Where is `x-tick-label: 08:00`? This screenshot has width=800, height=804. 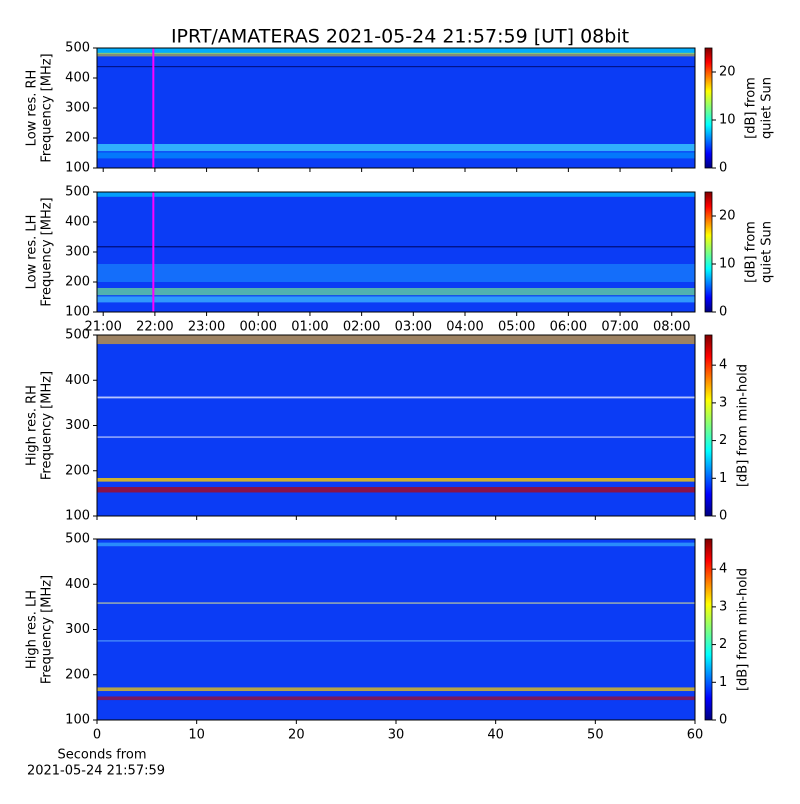
x-tick-label: 08:00 is located at coordinates (671, 327).